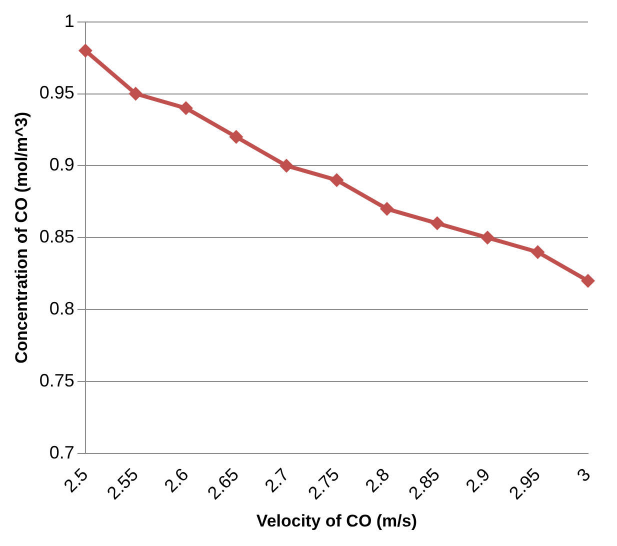 The width and height of the screenshot is (617, 546). I want to click on y-tick-label: 0.8, so click(61, 308).